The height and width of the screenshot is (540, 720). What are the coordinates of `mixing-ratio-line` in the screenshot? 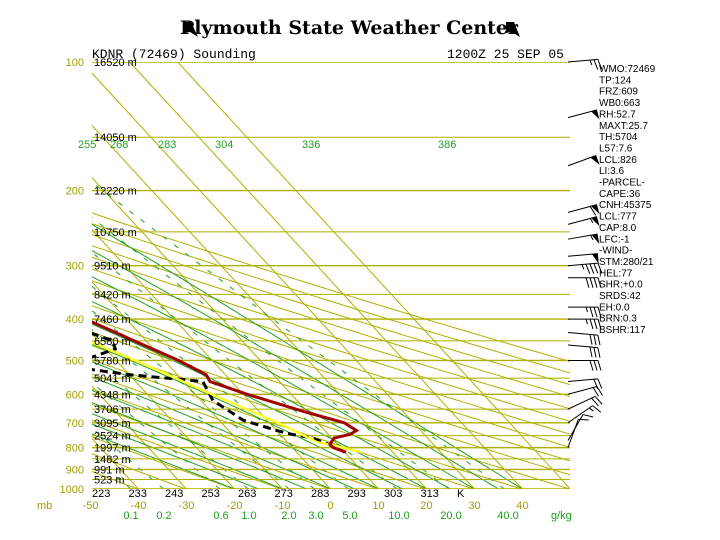 It's located at (204, 399).